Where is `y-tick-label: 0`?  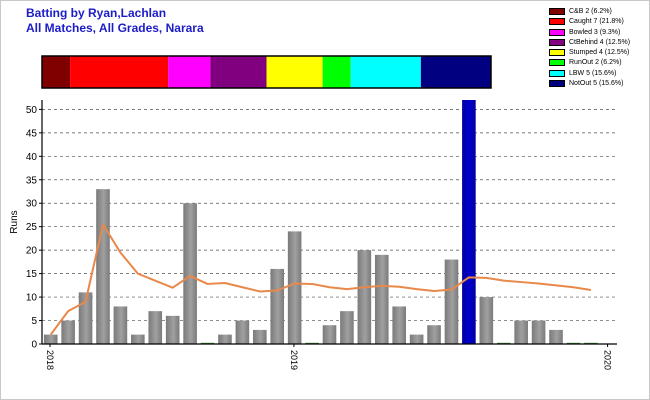 y-tick-label: 0 is located at coordinates (34, 345).